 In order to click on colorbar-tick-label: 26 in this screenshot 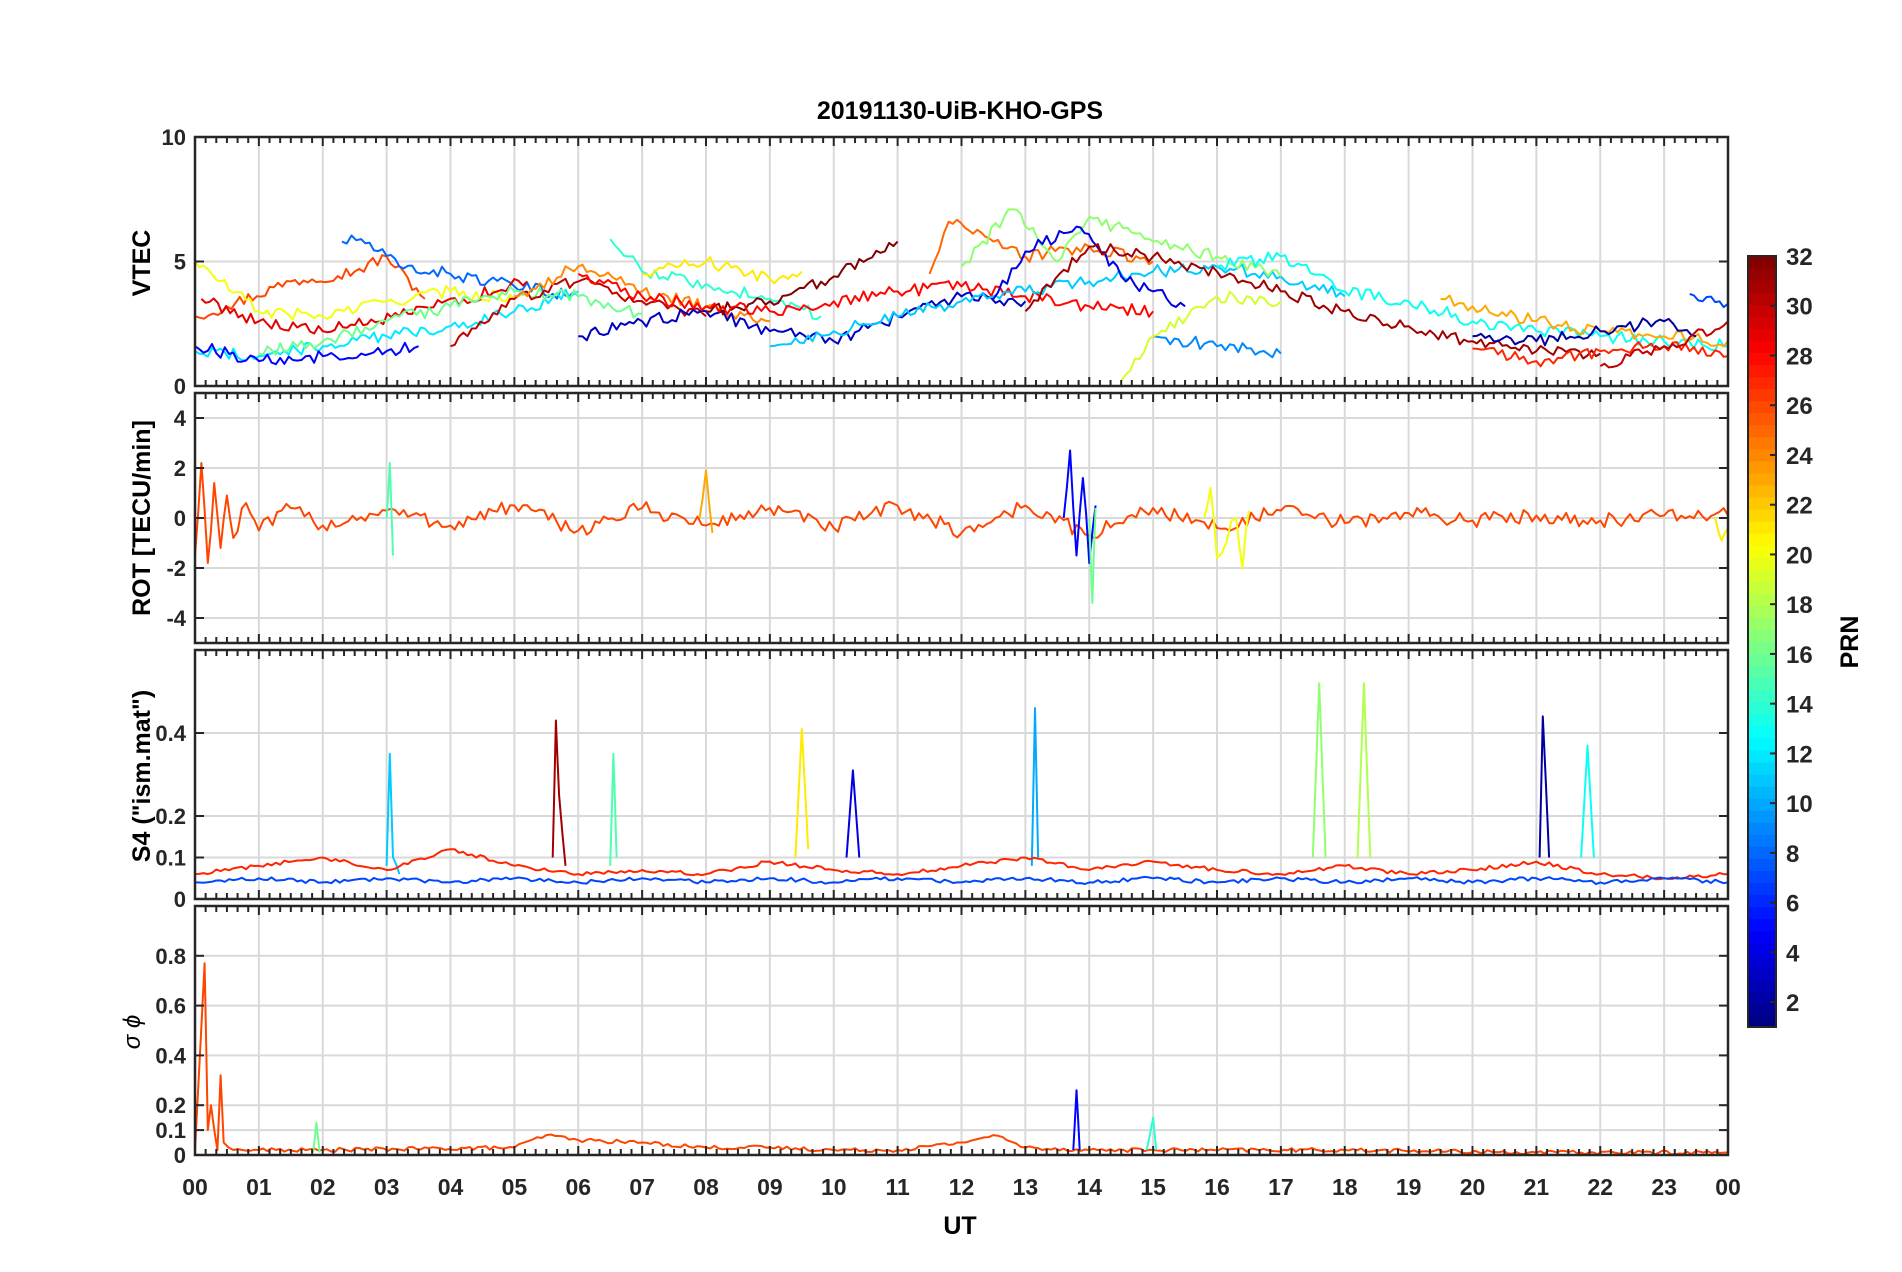, I will do `click(1799, 406)`.